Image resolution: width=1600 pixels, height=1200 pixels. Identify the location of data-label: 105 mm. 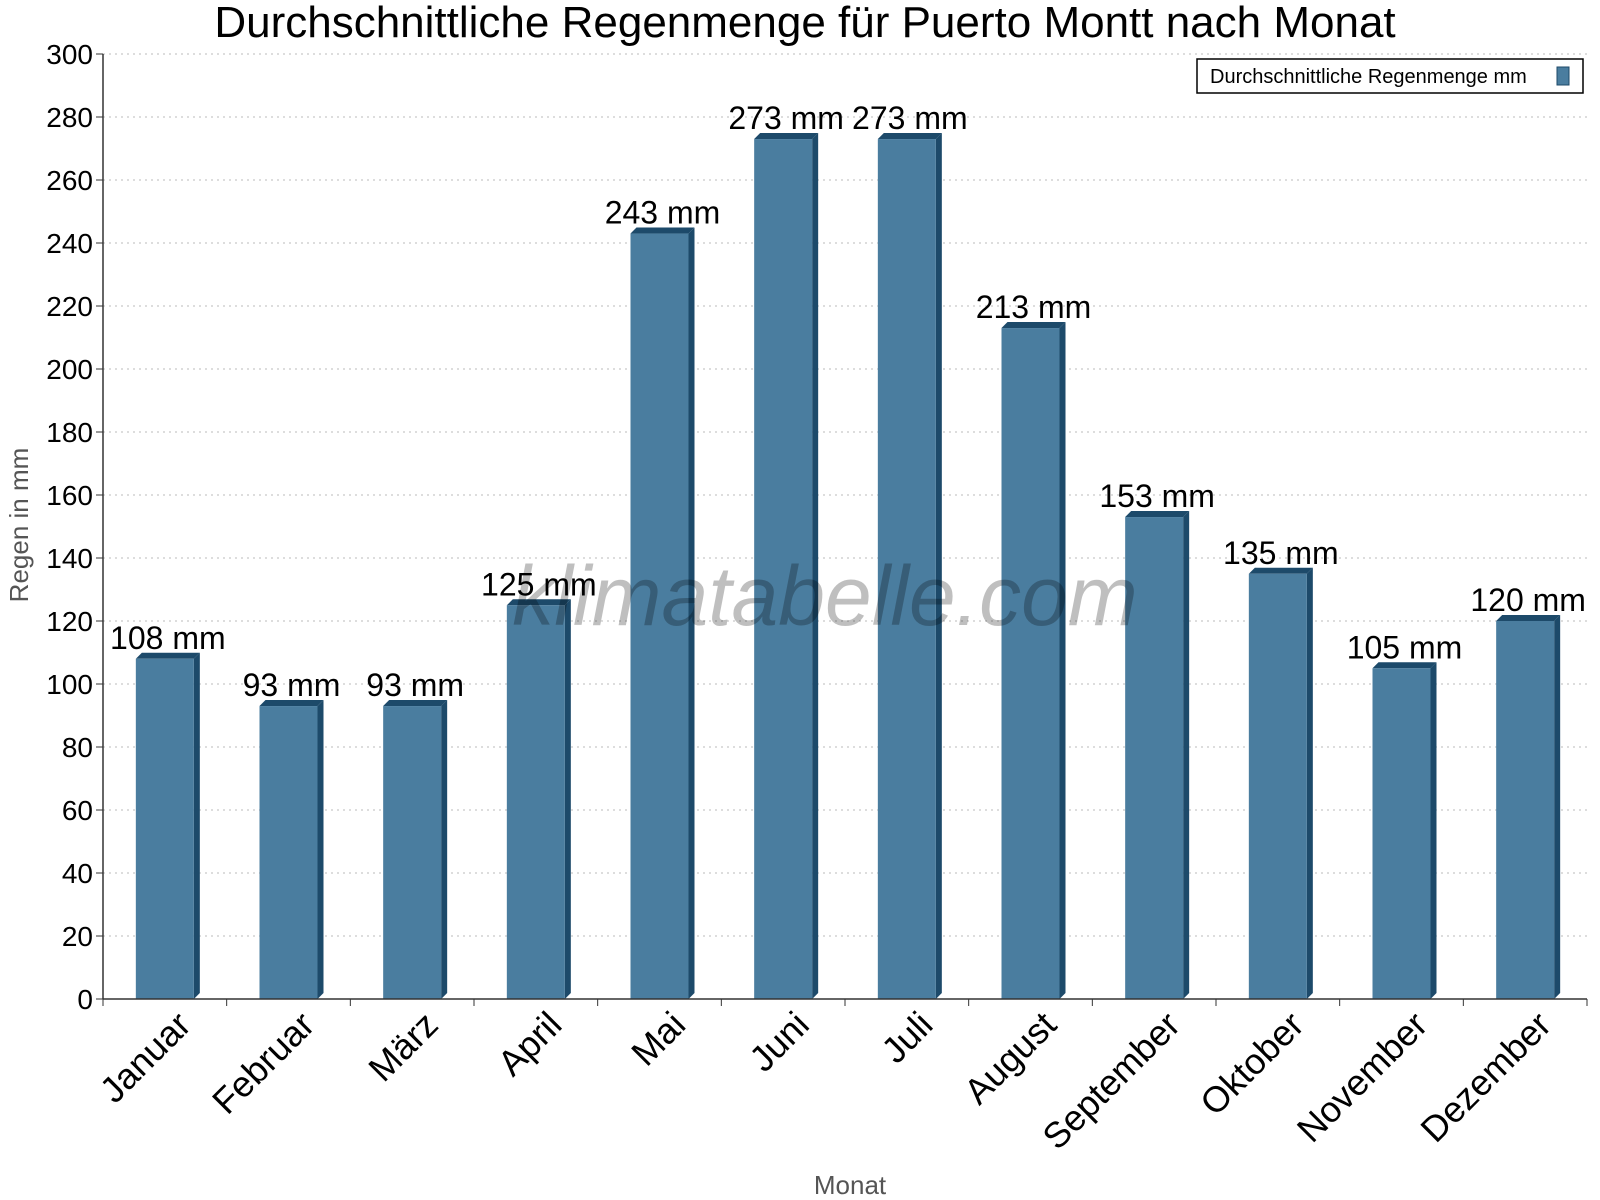
(1405, 647).